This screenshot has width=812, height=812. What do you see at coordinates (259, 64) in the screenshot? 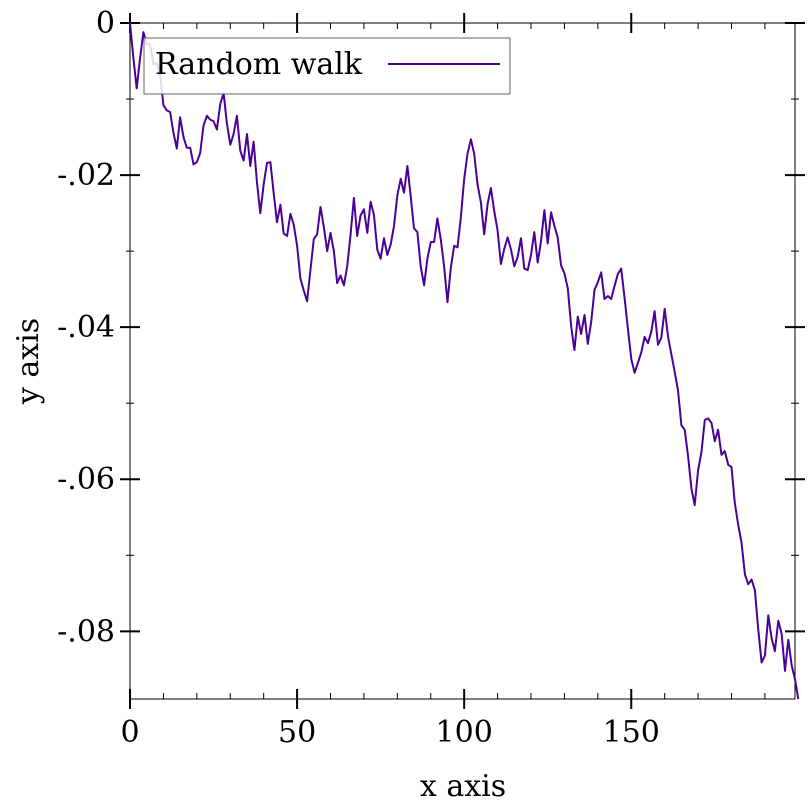
I see `legend-label: Random walk` at bounding box center [259, 64].